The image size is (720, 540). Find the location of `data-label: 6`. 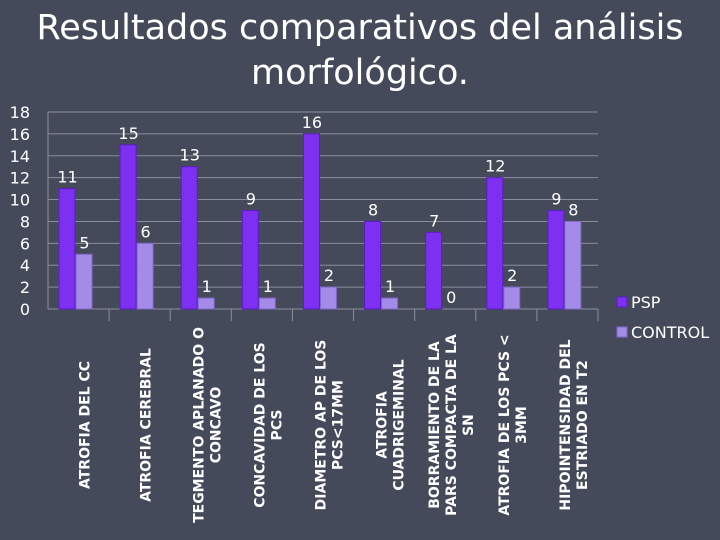

data-label: 6 is located at coordinates (146, 231).